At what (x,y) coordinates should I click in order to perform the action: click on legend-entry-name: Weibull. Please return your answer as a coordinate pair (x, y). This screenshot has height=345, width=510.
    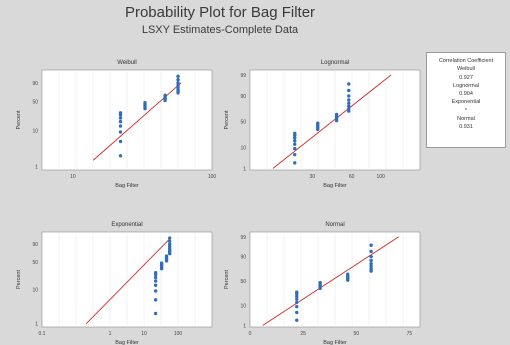
    Looking at the image, I should click on (466, 69).